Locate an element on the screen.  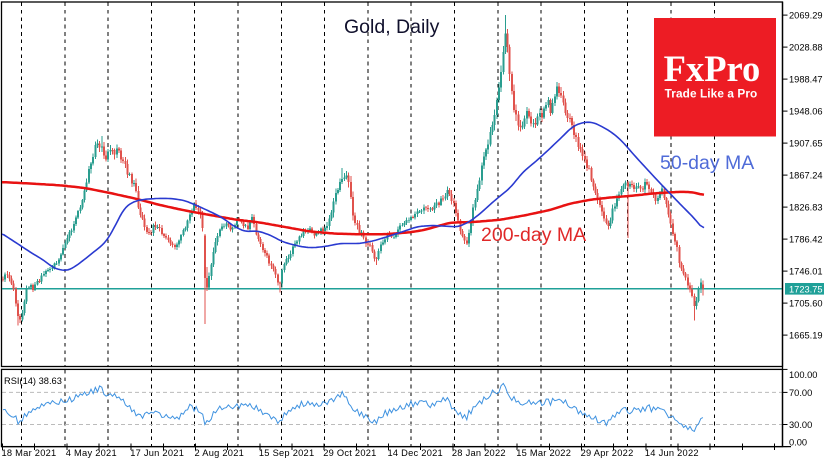
svg-text: 100.00 is located at coordinates (803, 375).